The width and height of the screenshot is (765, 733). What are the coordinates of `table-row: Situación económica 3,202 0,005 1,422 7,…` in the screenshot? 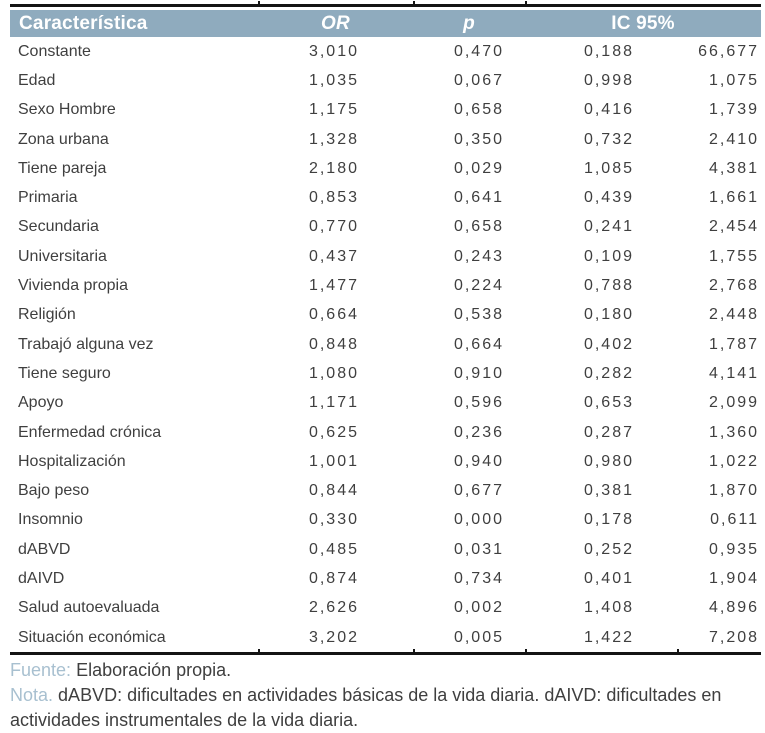 It's located at (385, 637).